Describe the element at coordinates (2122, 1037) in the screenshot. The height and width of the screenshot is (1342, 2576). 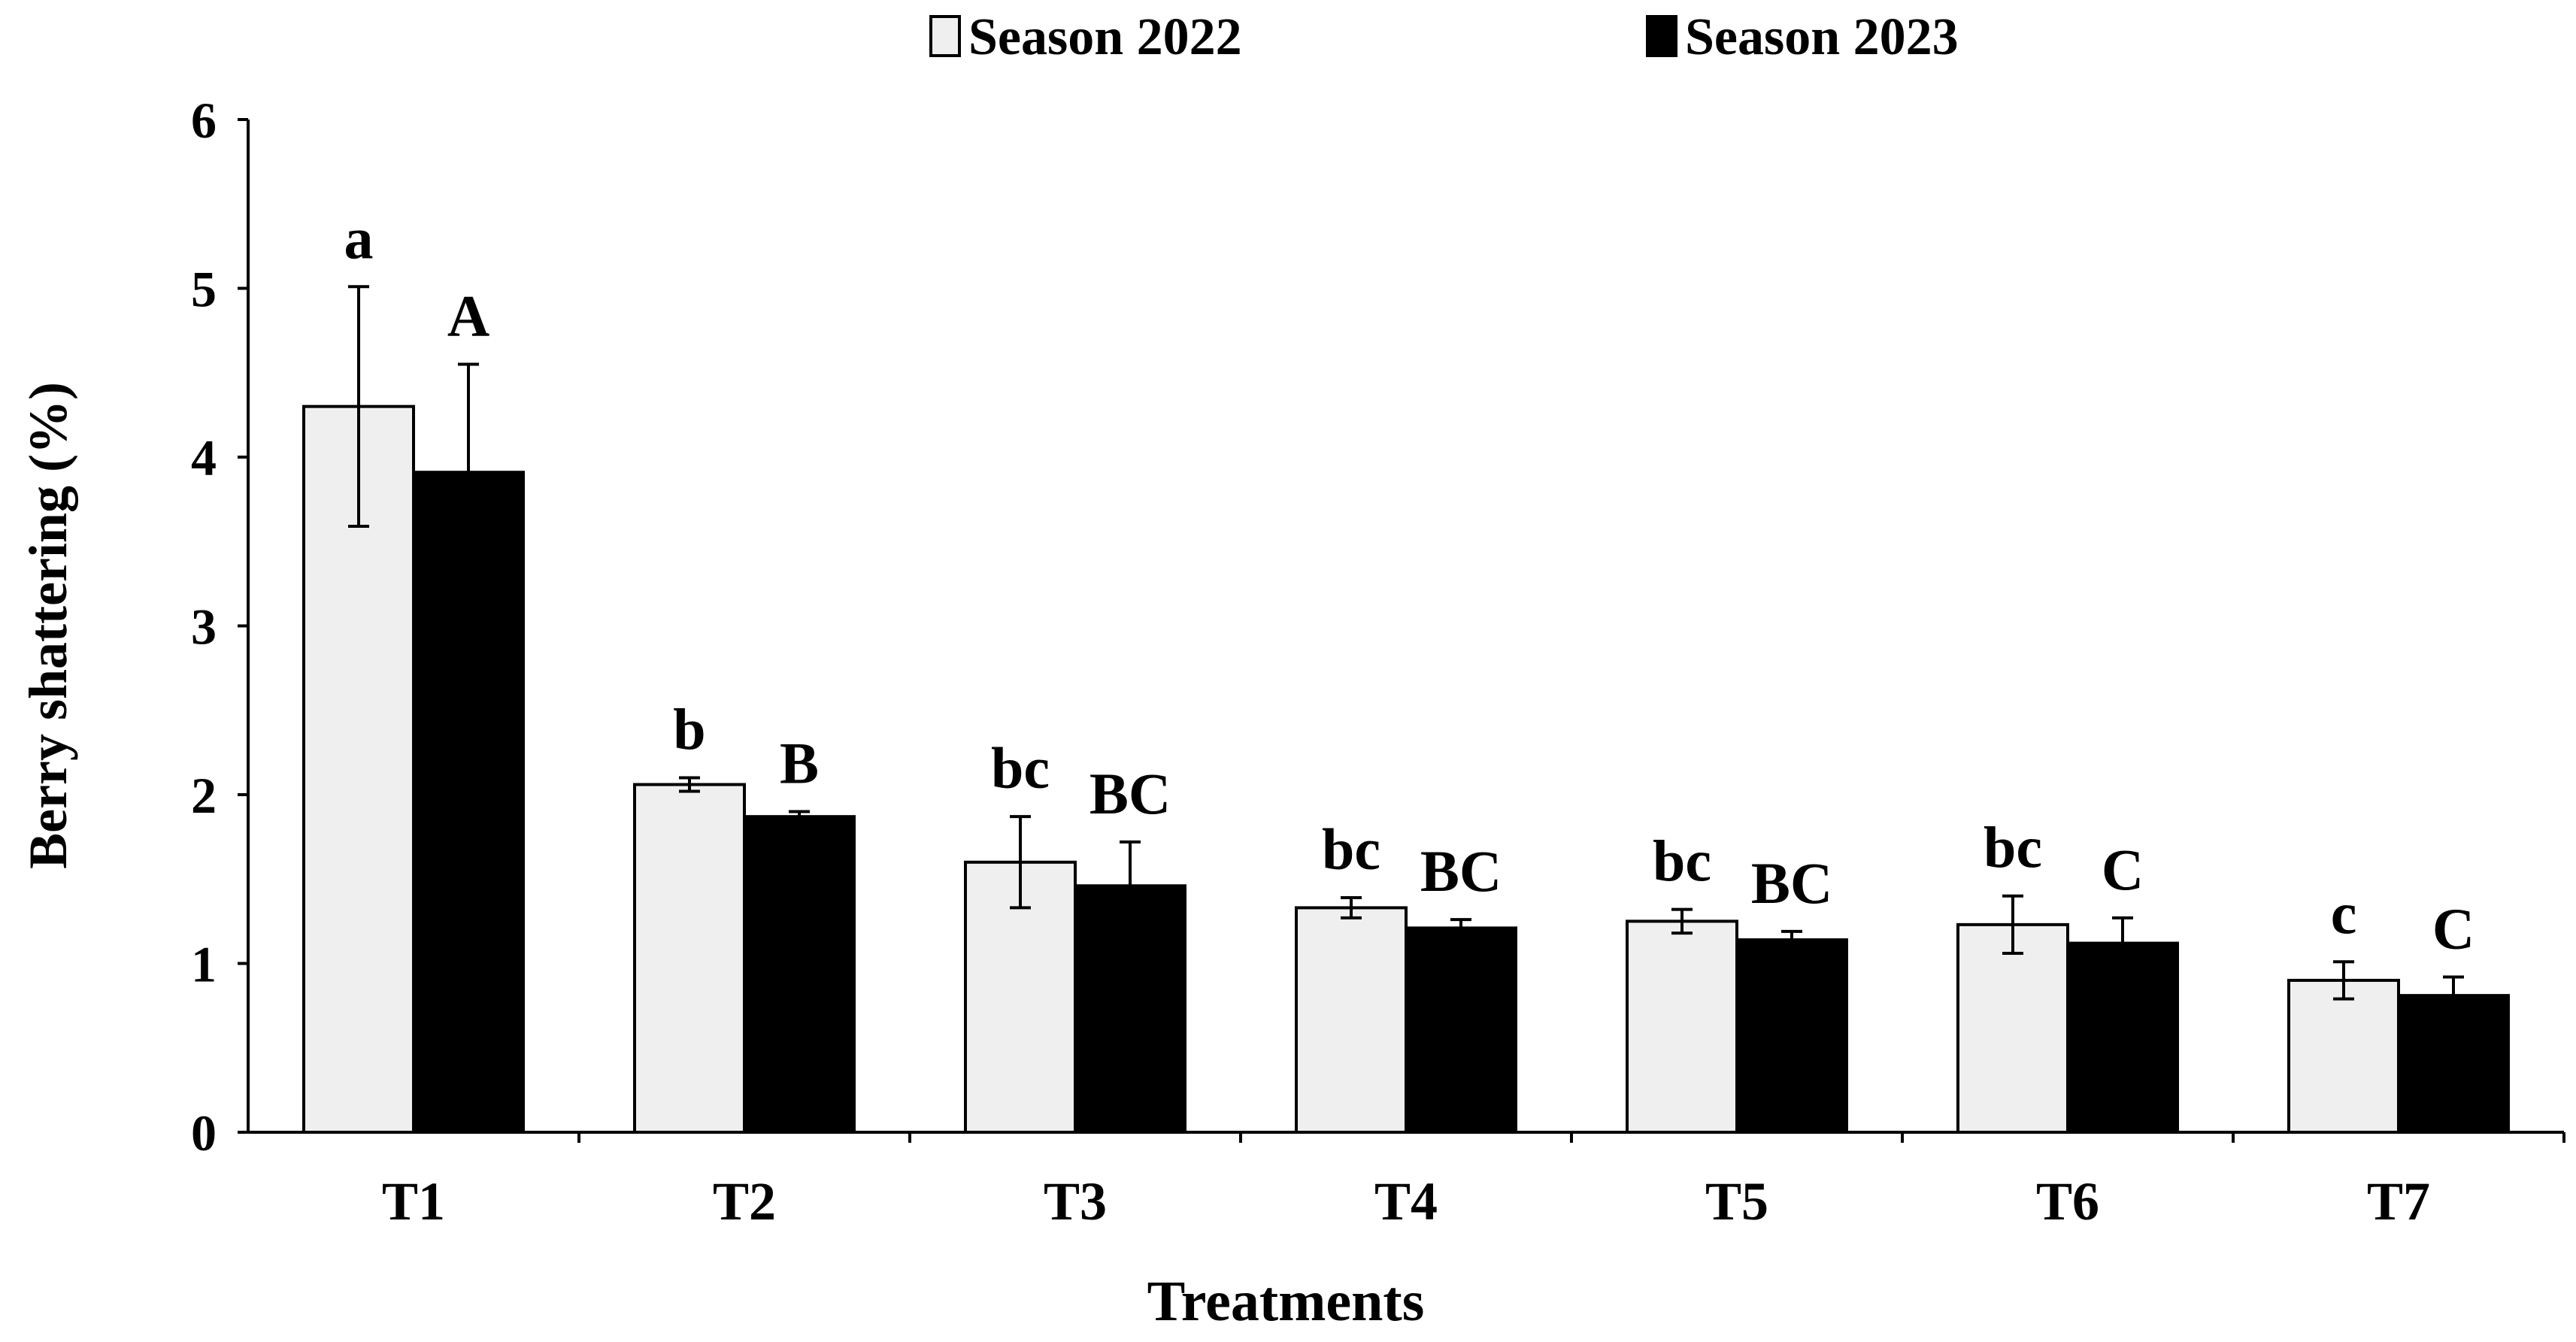
I see `bar-t6-season-2023` at that location.